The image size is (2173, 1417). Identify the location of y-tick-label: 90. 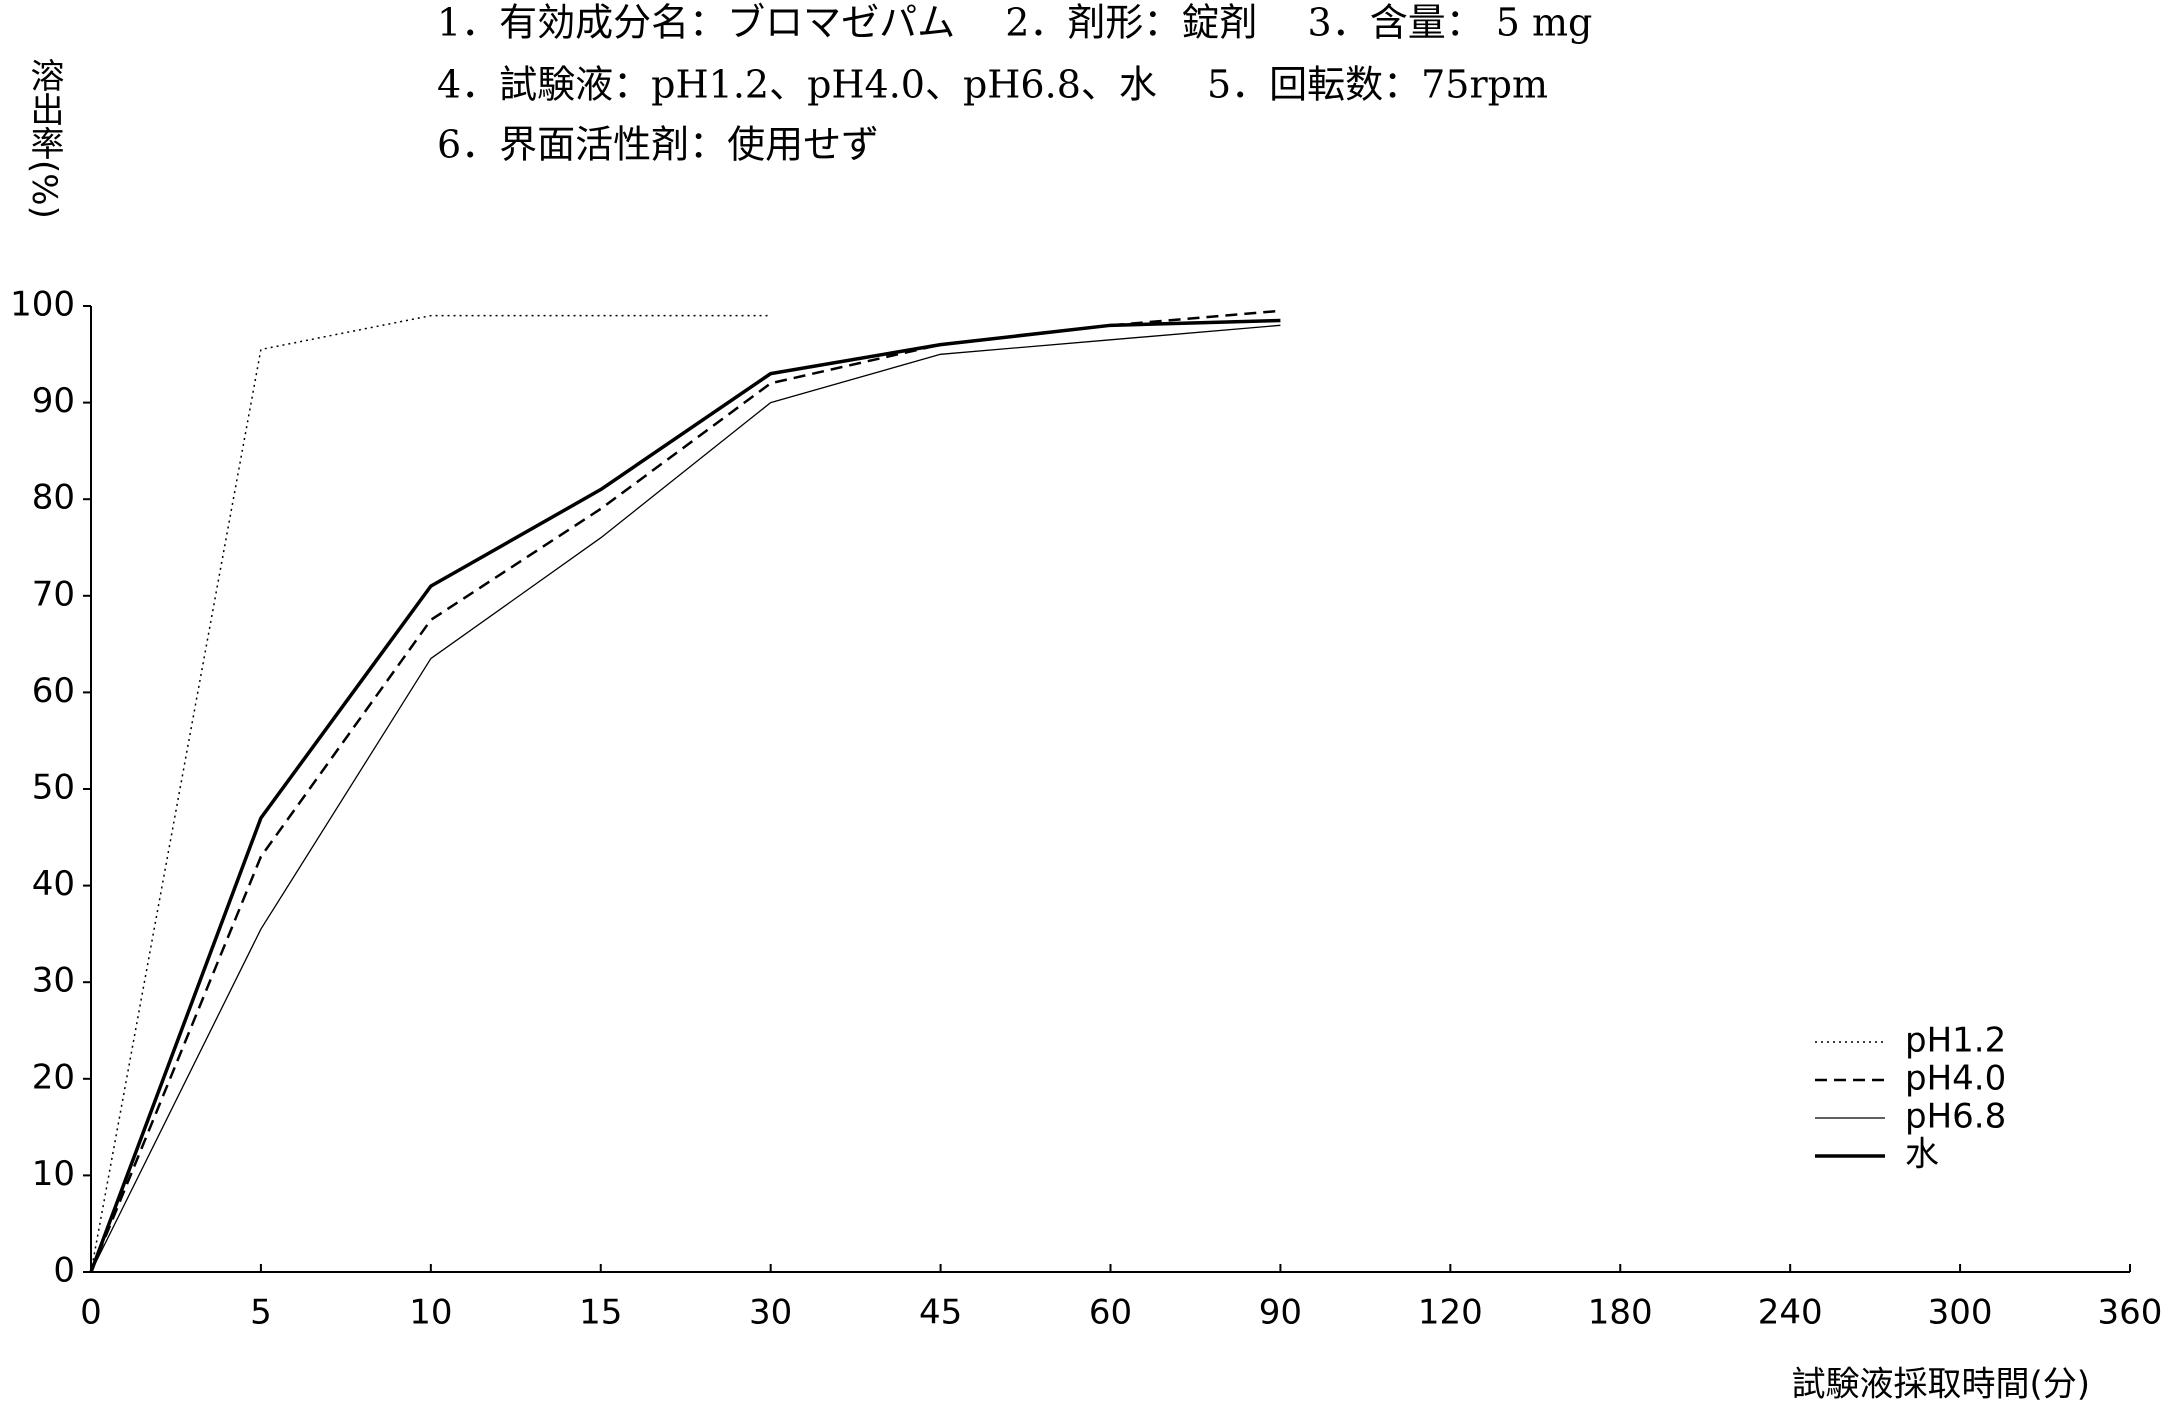
(53, 401).